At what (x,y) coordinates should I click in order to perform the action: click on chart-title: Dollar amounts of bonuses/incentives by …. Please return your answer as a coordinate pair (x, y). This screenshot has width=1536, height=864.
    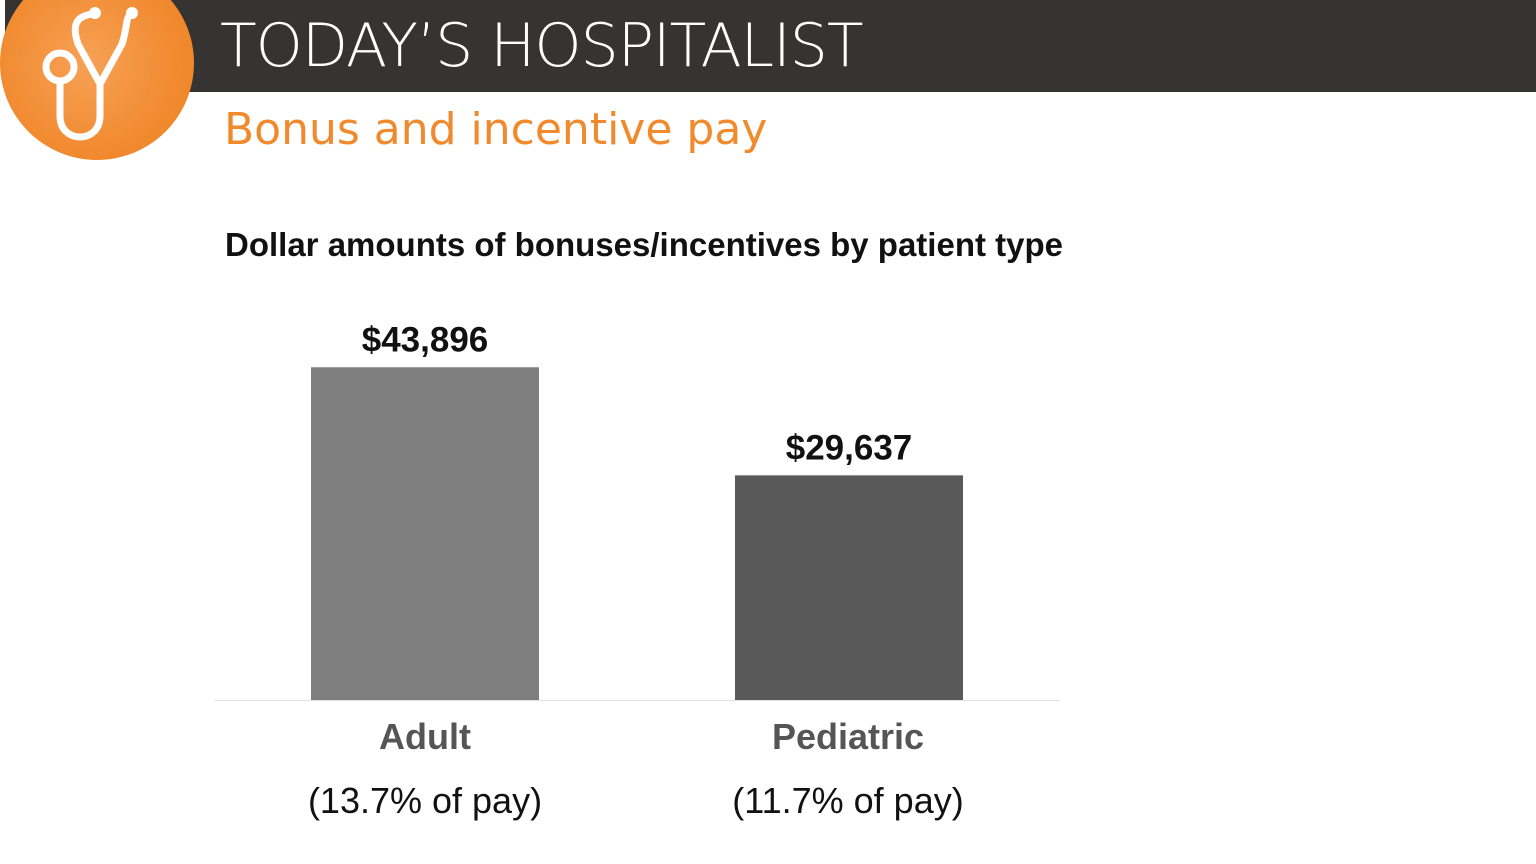
    Looking at the image, I should click on (644, 244).